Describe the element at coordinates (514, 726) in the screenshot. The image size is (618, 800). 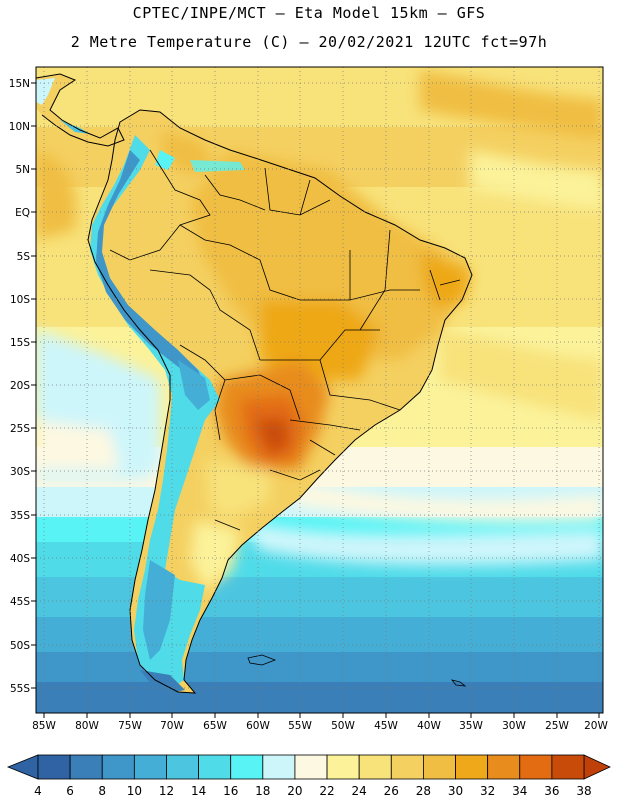
I see `lon-label-30w: 30W` at that location.